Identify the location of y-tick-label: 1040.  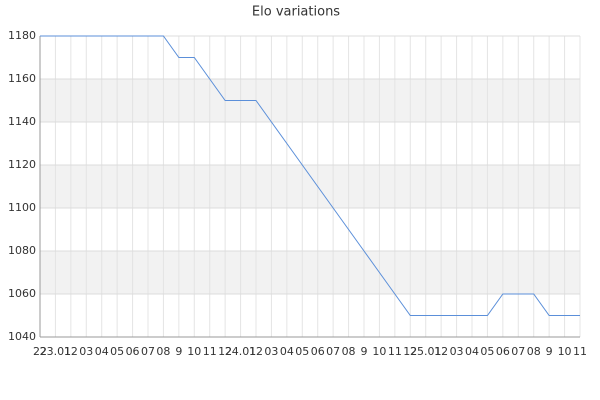
(22, 336).